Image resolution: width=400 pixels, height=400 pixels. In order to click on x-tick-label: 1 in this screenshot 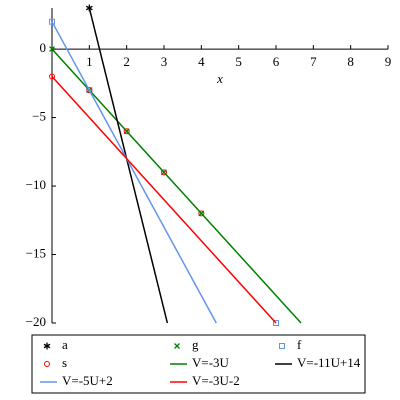, I will do `click(89, 61)`.